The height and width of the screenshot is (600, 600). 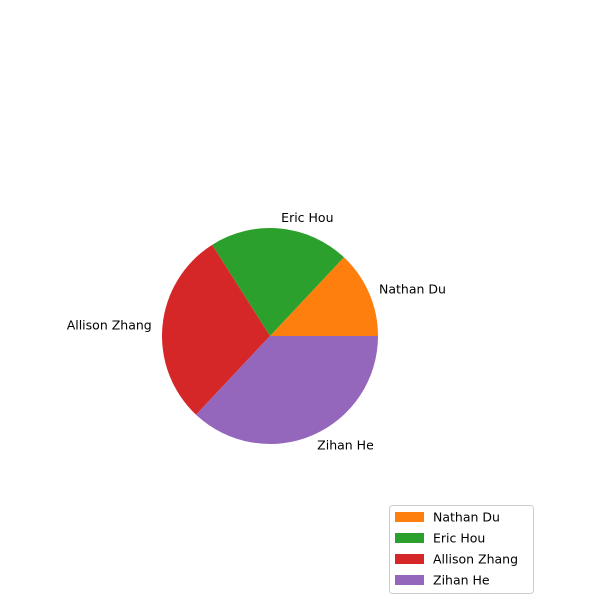 I want to click on slice-label: Allison Zhang, so click(x=109, y=324).